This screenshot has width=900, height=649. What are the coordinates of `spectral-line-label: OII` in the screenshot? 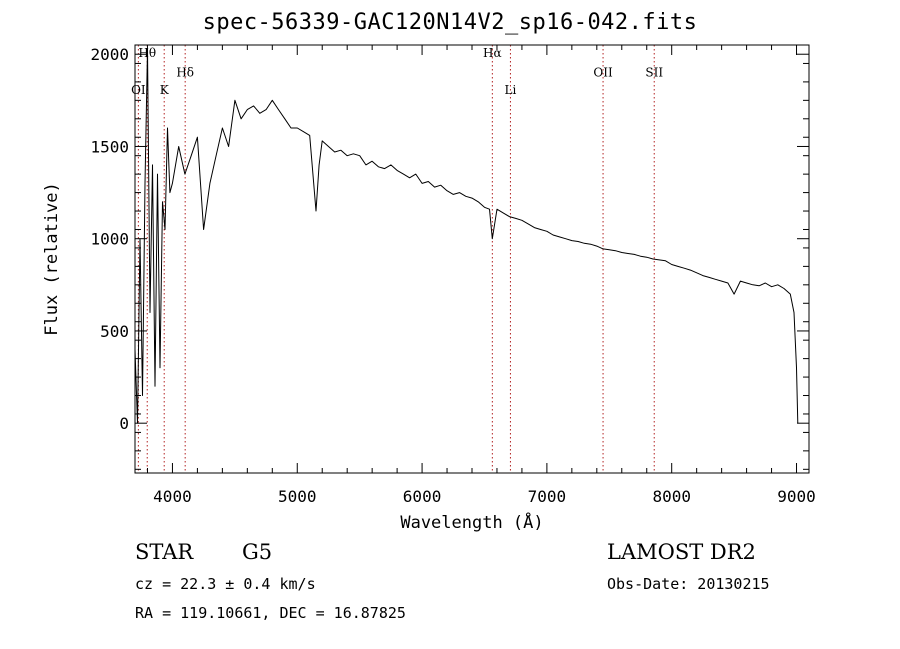 It's located at (603, 72).